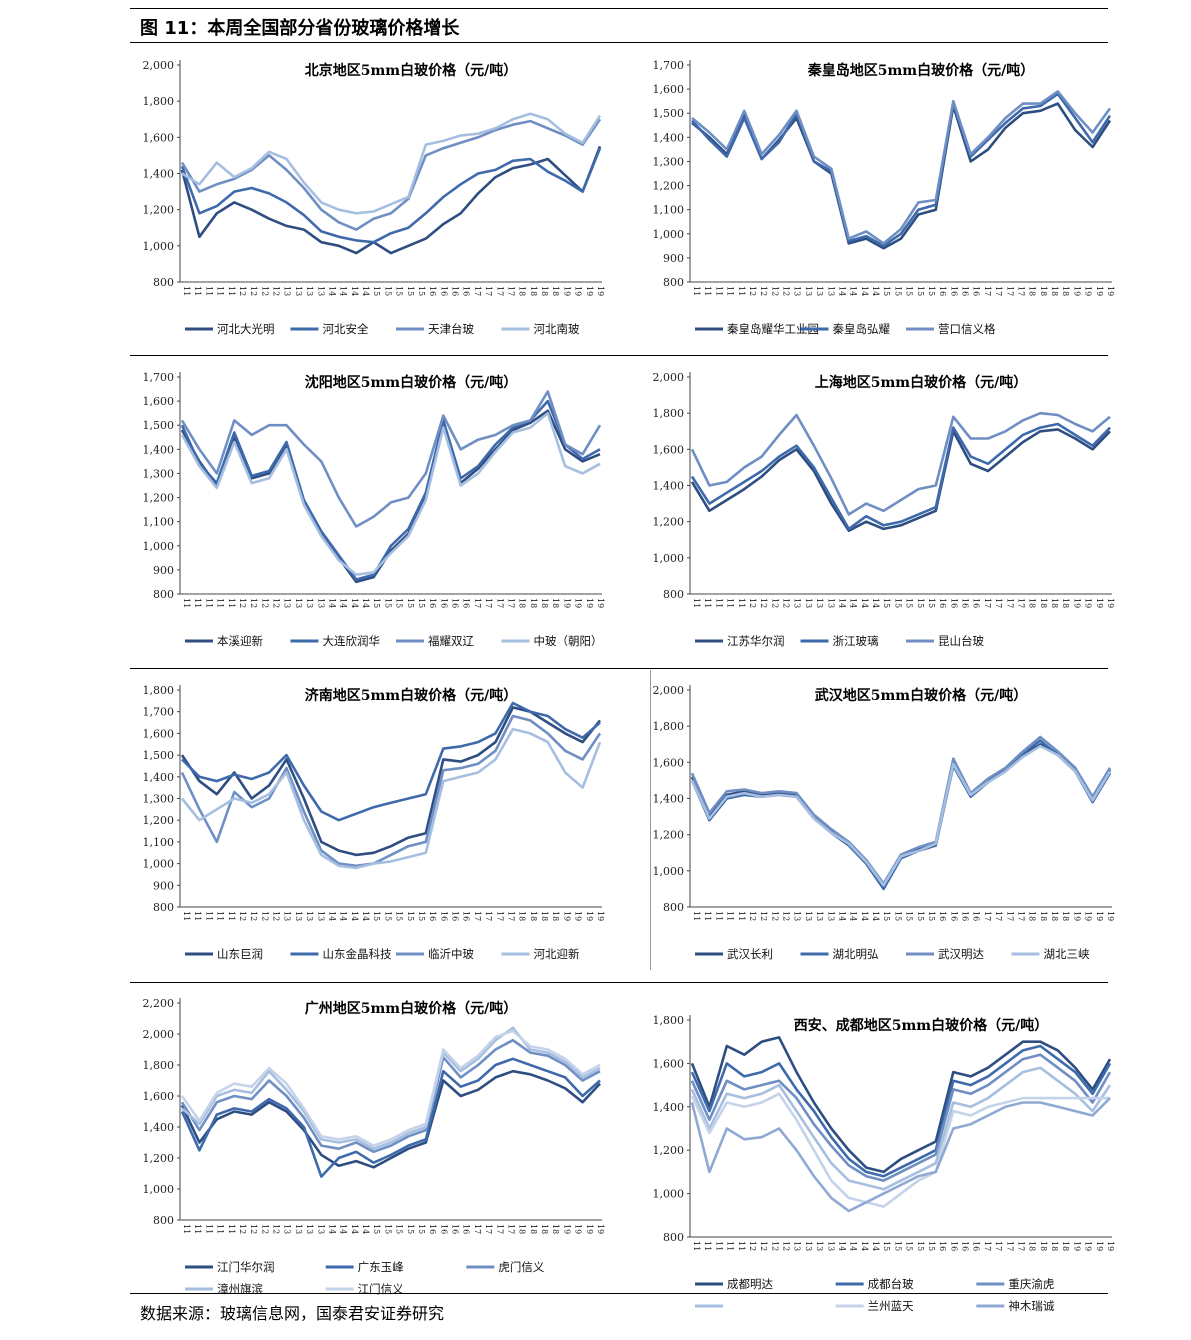  What do you see at coordinates (669, 234) in the screenshot?
I see `y-tick-label: 1,000` at bounding box center [669, 234].